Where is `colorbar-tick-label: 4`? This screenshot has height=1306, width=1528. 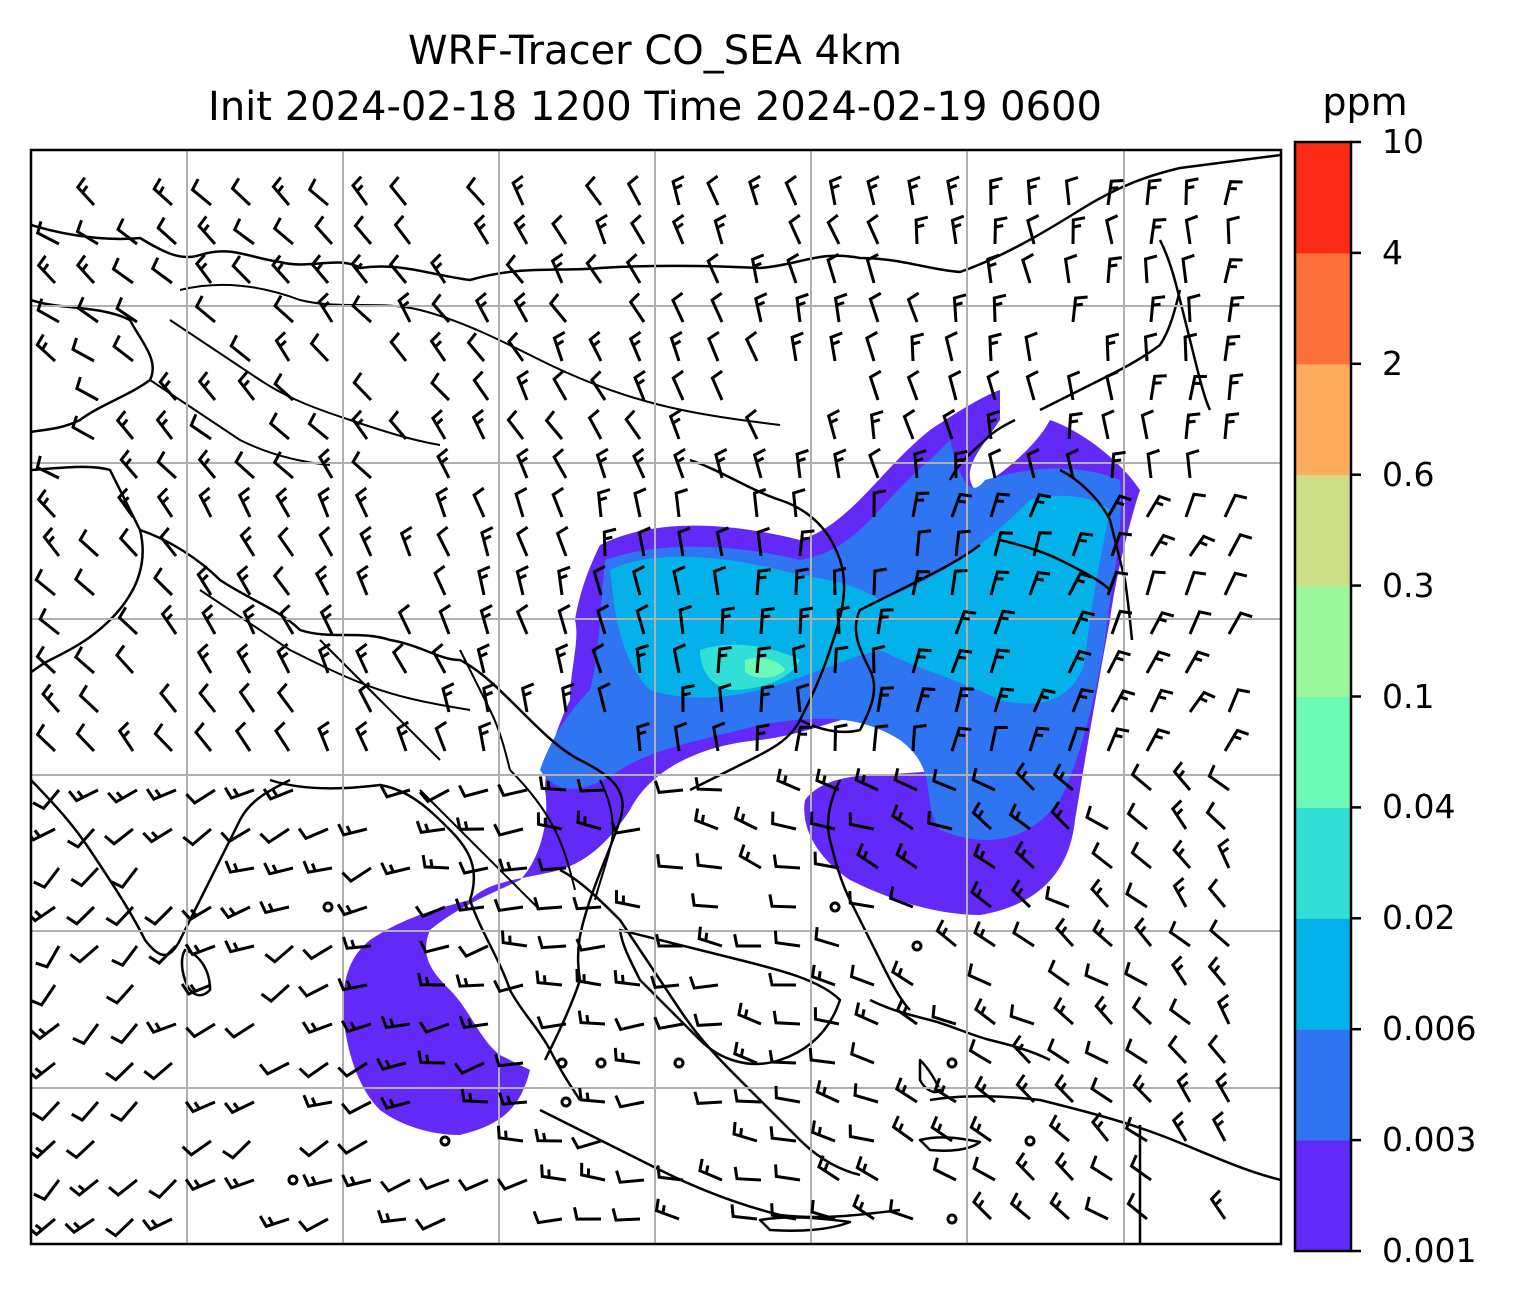
colorbar-tick-label: 4 is located at coordinates (1392, 252).